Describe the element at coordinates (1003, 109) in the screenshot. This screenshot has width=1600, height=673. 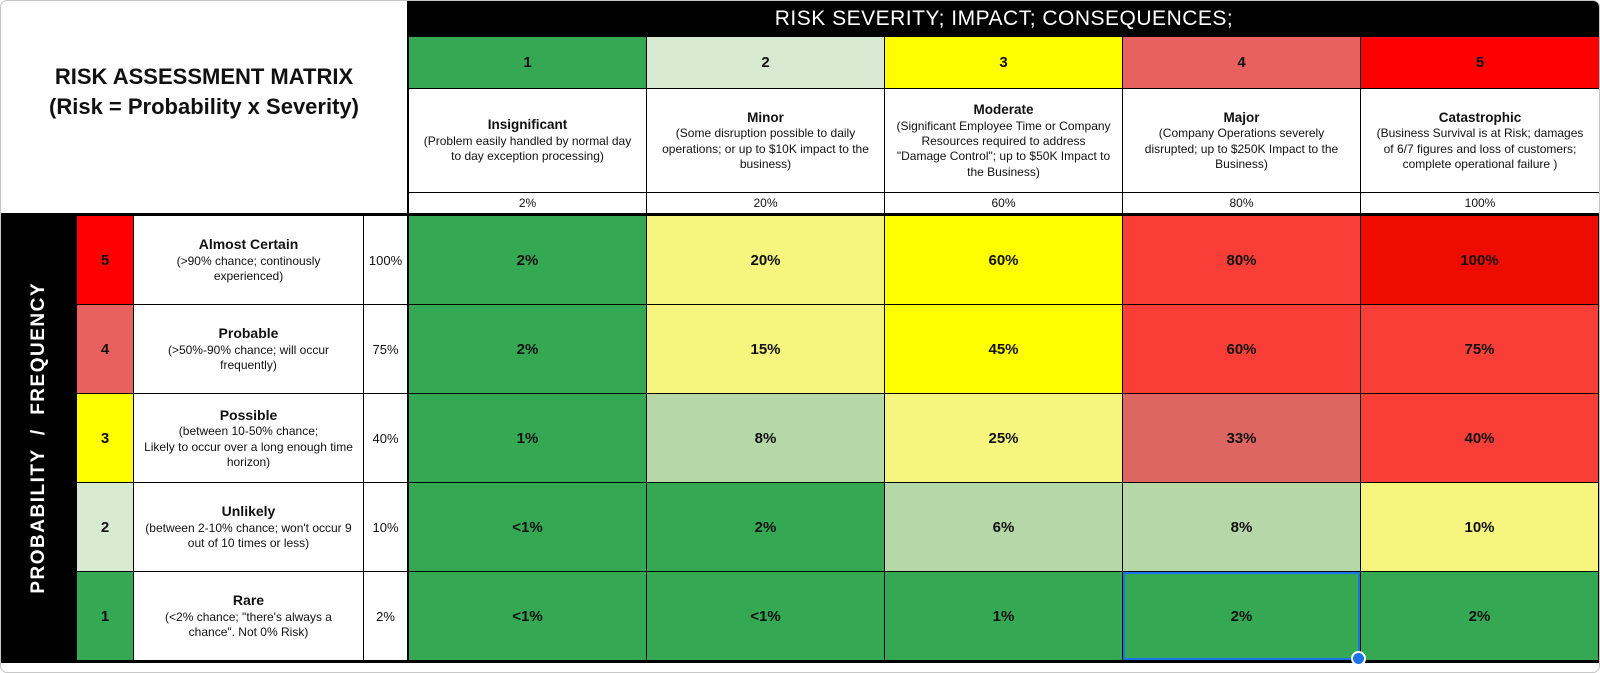
I see `severity-name: Moderate` at that location.